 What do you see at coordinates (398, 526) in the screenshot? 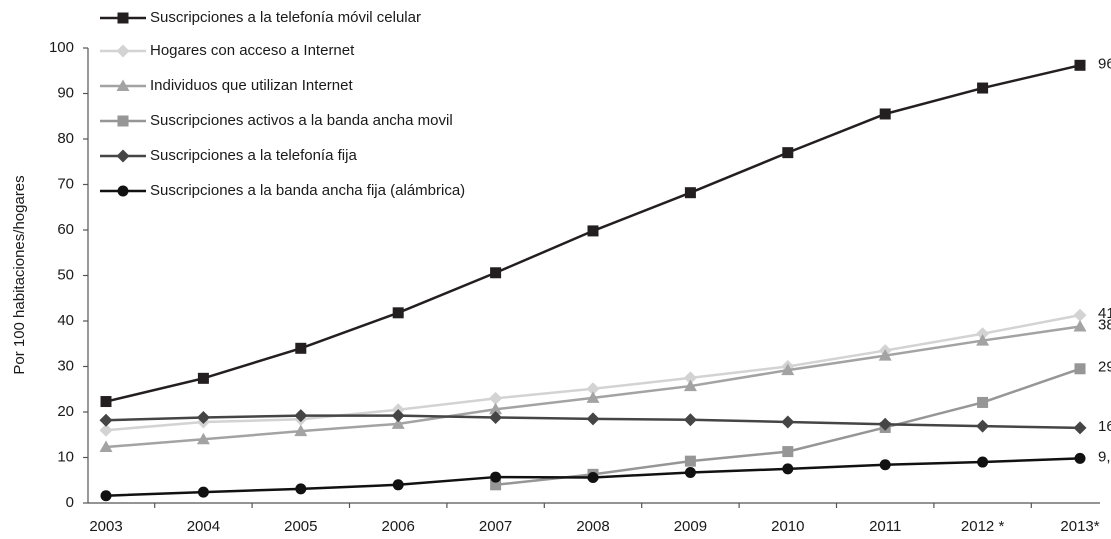
I see `x-tick-label: 2006` at bounding box center [398, 526].